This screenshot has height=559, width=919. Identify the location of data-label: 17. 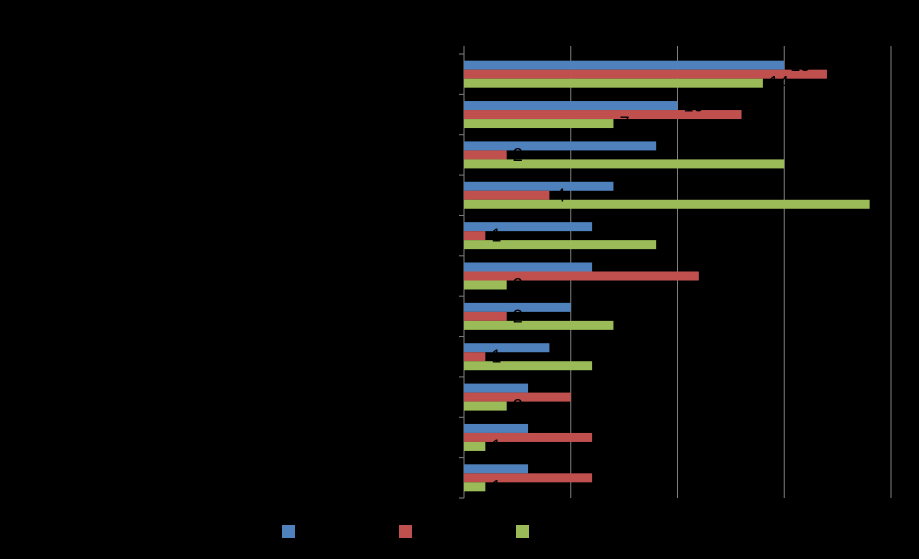
(843, 74).